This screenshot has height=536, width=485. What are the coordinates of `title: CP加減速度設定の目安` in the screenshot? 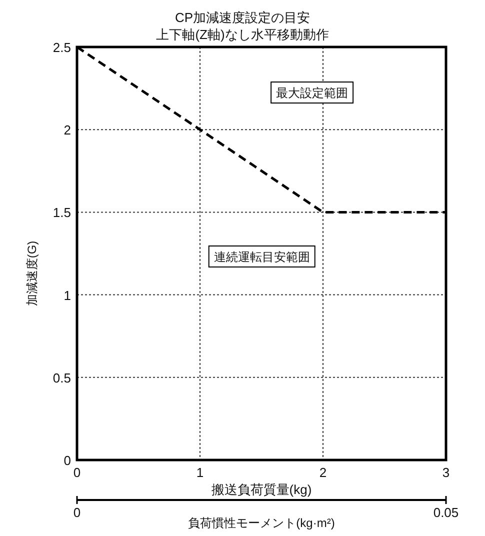 It's located at (242, 17).